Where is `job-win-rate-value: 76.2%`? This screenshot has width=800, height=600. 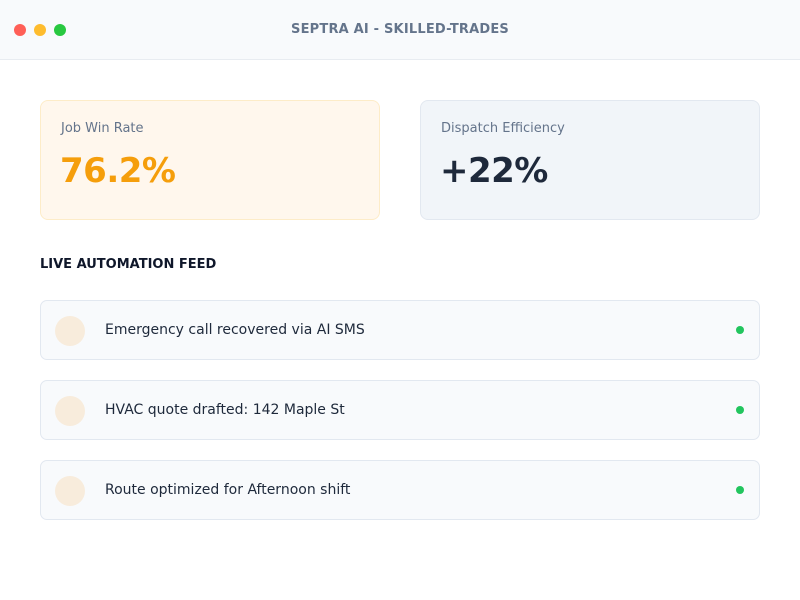 job-win-rate-value: 76.2% is located at coordinates (118, 171).